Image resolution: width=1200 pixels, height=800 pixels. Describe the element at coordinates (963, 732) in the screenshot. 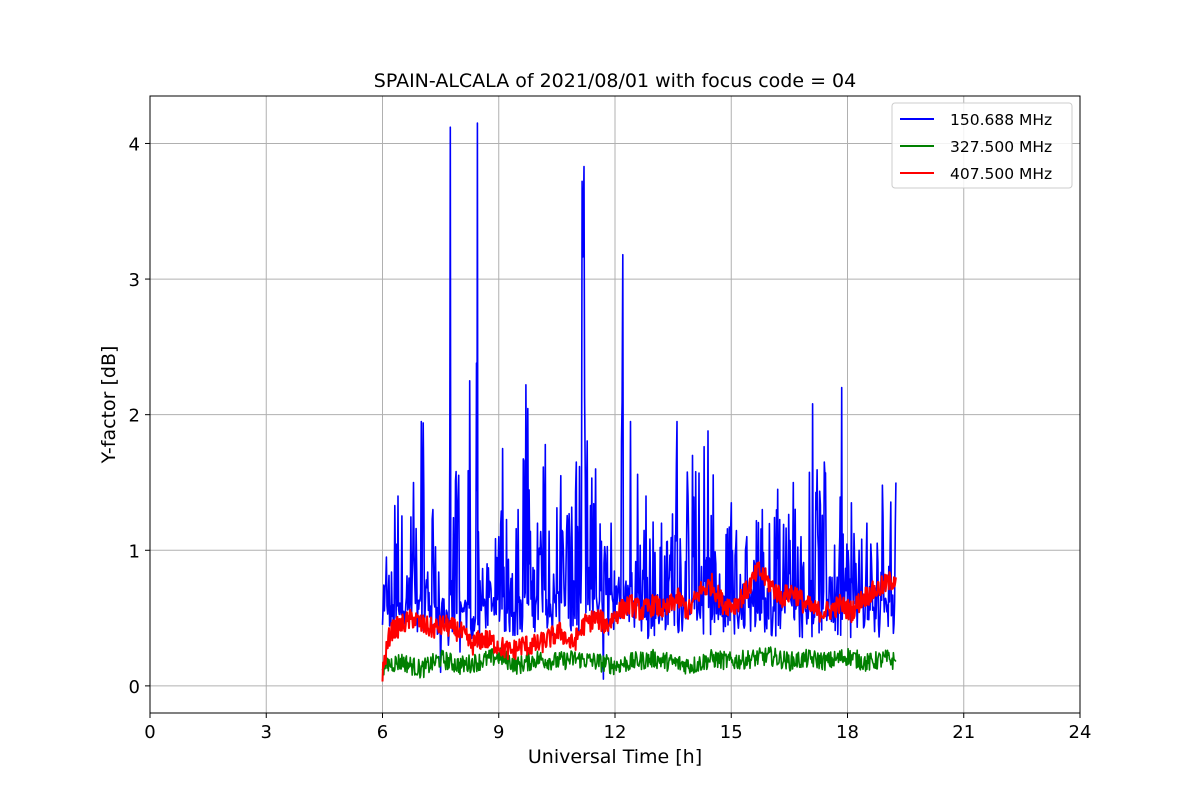

I see `x-tick-label: 21` at that location.